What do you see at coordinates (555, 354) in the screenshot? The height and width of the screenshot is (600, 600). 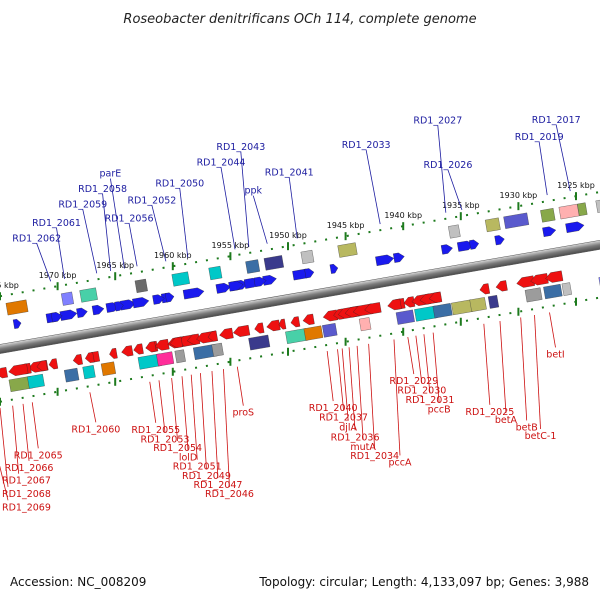 I see `reverse-gene-label: betI` at bounding box center [555, 354].